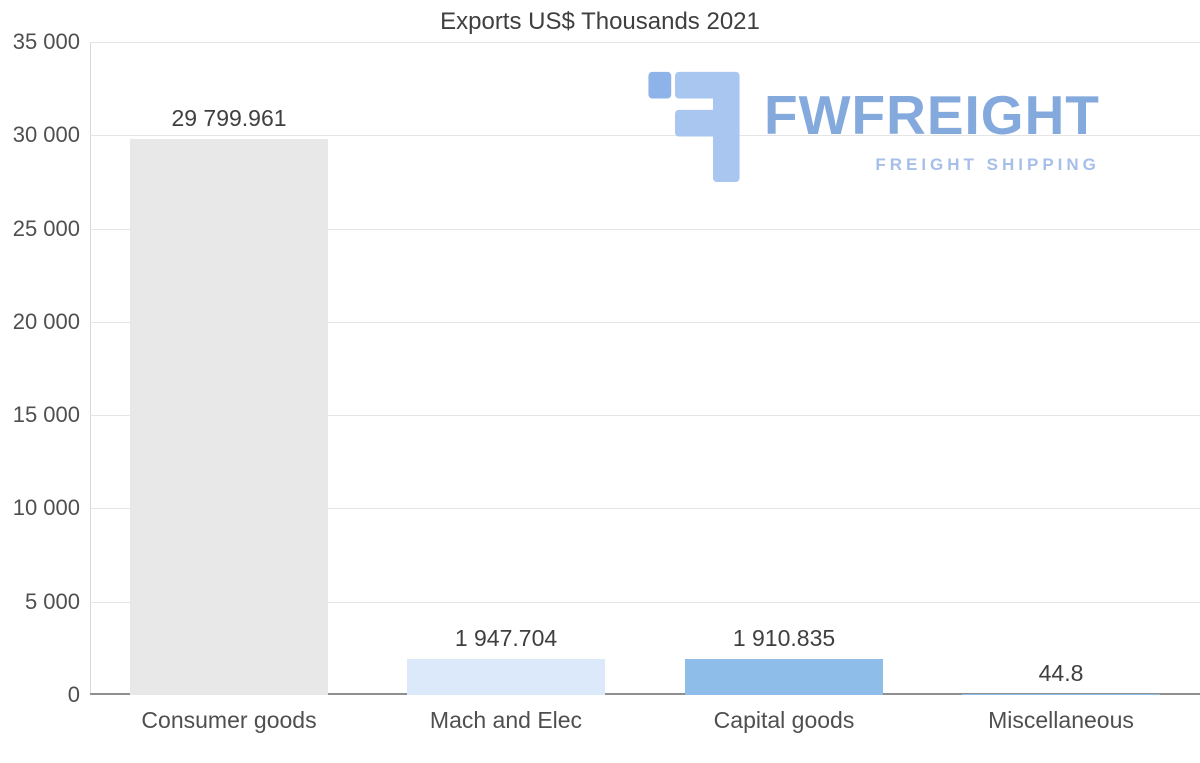 This screenshot has width=1200, height=763. What do you see at coordinates (506, 720) in the screenshot?
I see `x-tick-label-mach-and-elec: Mach and Elec` at bounding box center [506, 720].